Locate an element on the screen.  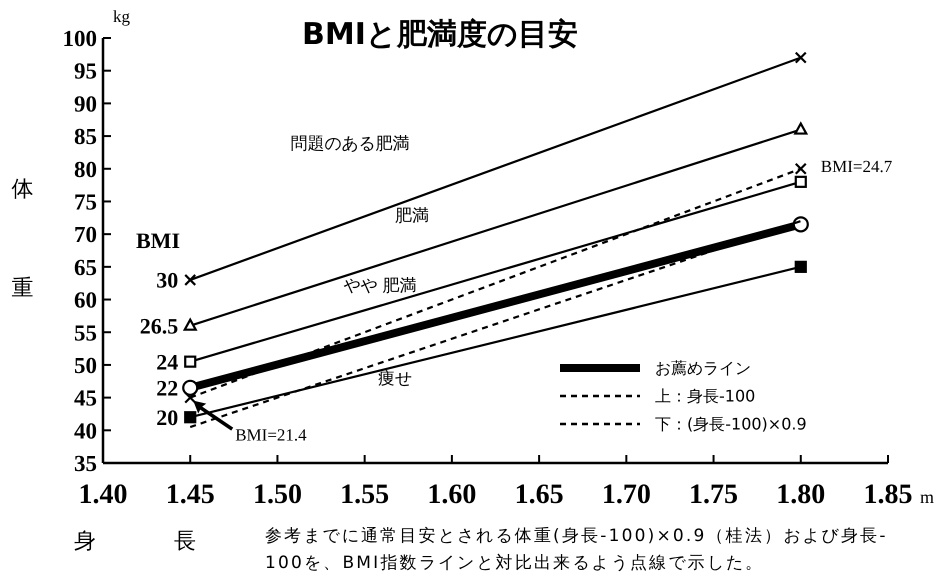
y-tick-label: 100 is located at coordinates (79, 39).